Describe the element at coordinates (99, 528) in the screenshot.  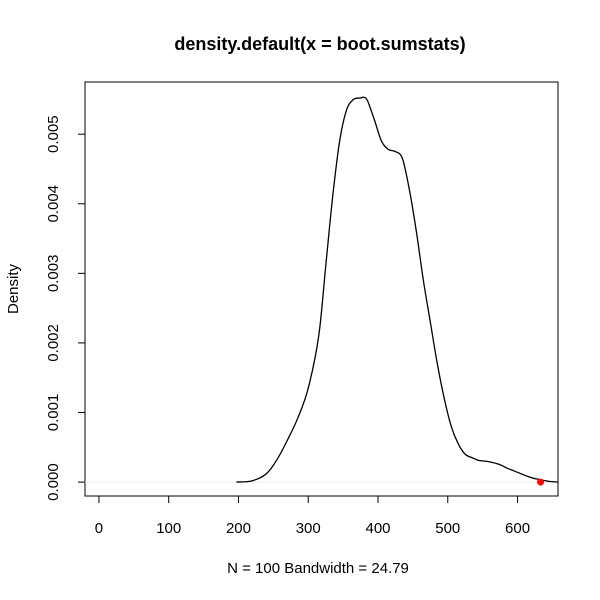
I see `x-tick-label: 0` at that location.